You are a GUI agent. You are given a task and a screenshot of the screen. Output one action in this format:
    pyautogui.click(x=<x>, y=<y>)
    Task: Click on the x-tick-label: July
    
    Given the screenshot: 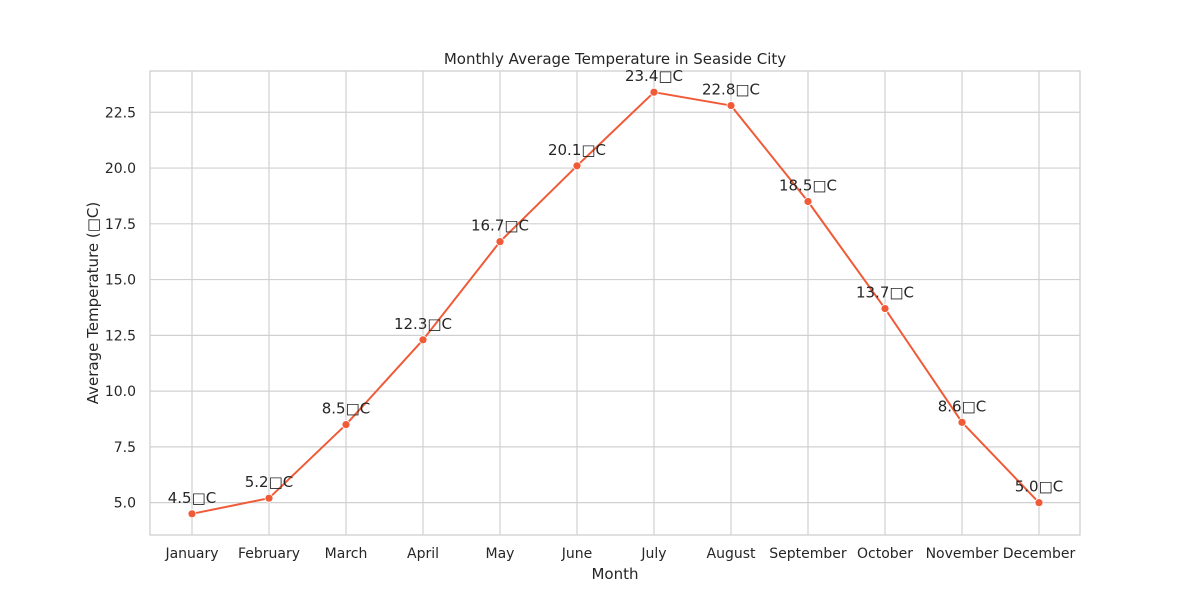 What is the action you would take?
    pyautogui.click(x=653, y=554)
    